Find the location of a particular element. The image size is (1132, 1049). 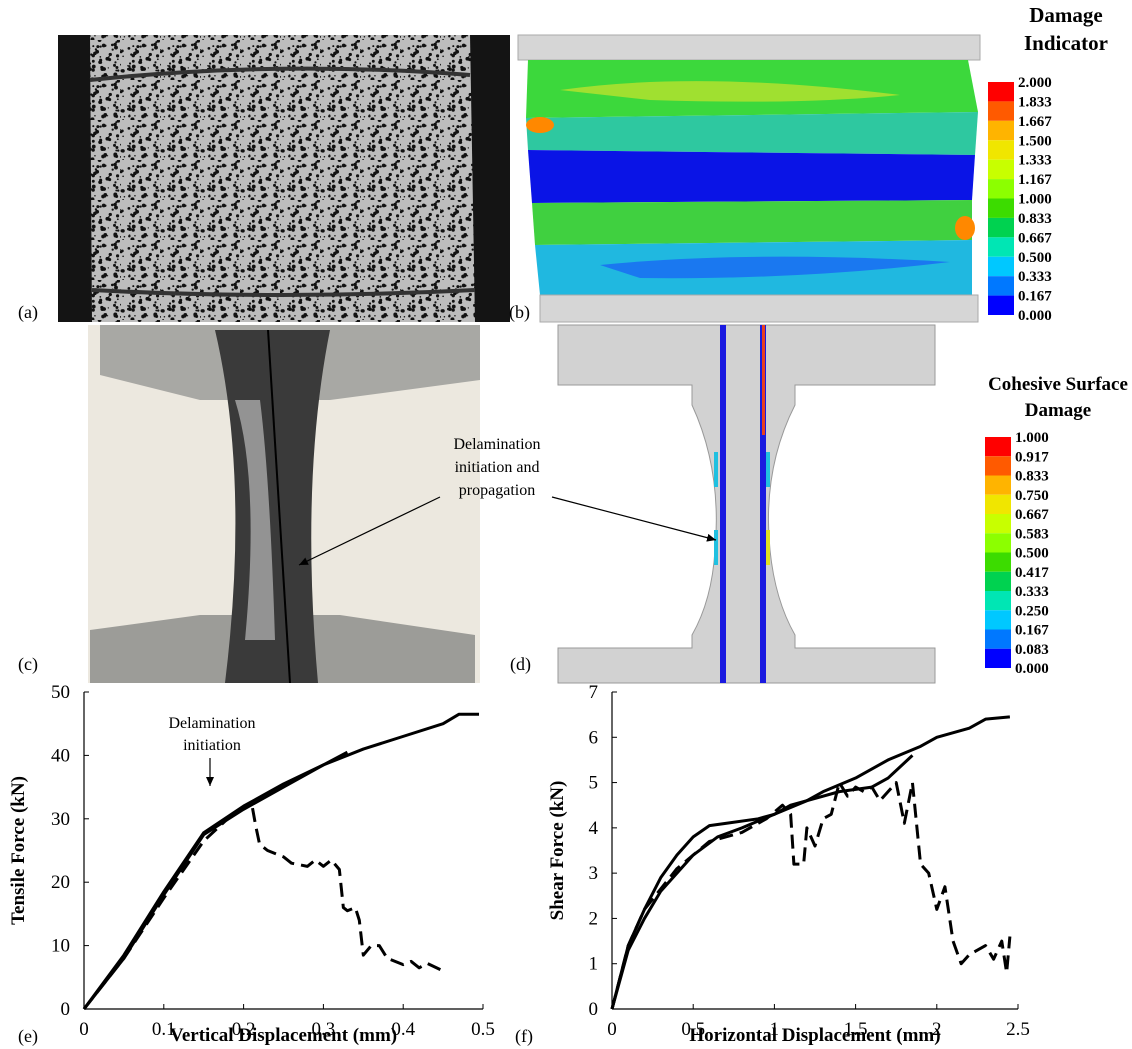

x-tick-label: 1 is located at coordinates (775, 1029).